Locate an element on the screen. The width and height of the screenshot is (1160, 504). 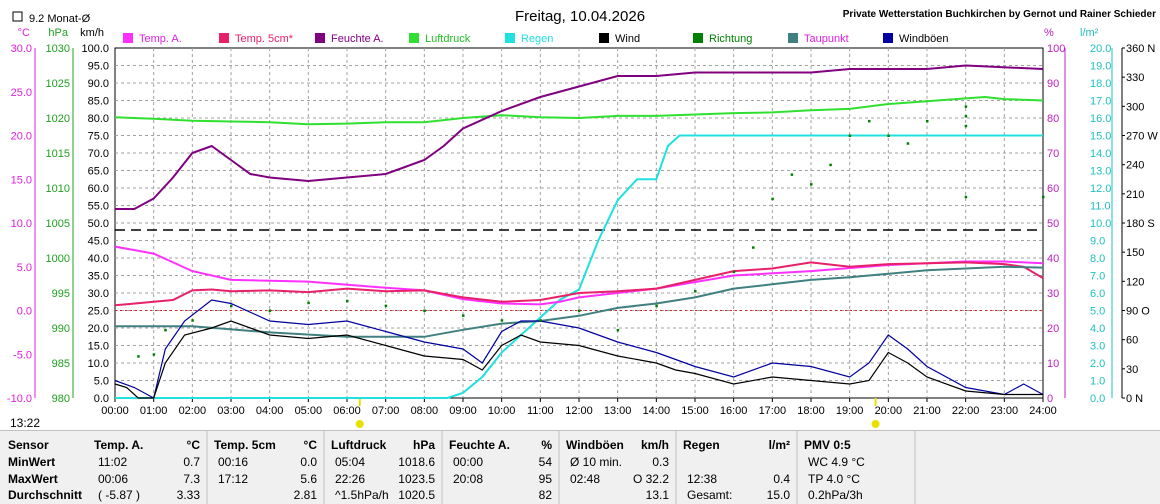
y-tick-rain: 15.0 is located at coordinates (1100, 137).